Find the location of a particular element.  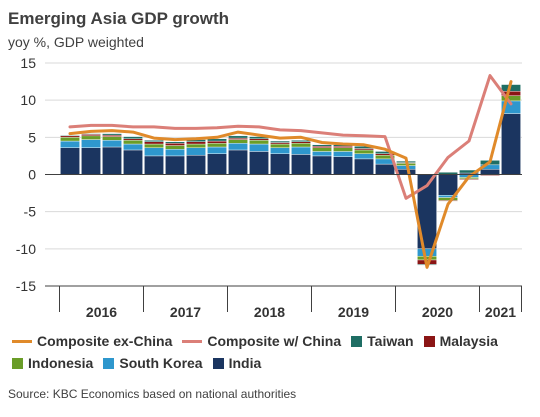

legend-label: South Korea is located at coordinates (161, 363).